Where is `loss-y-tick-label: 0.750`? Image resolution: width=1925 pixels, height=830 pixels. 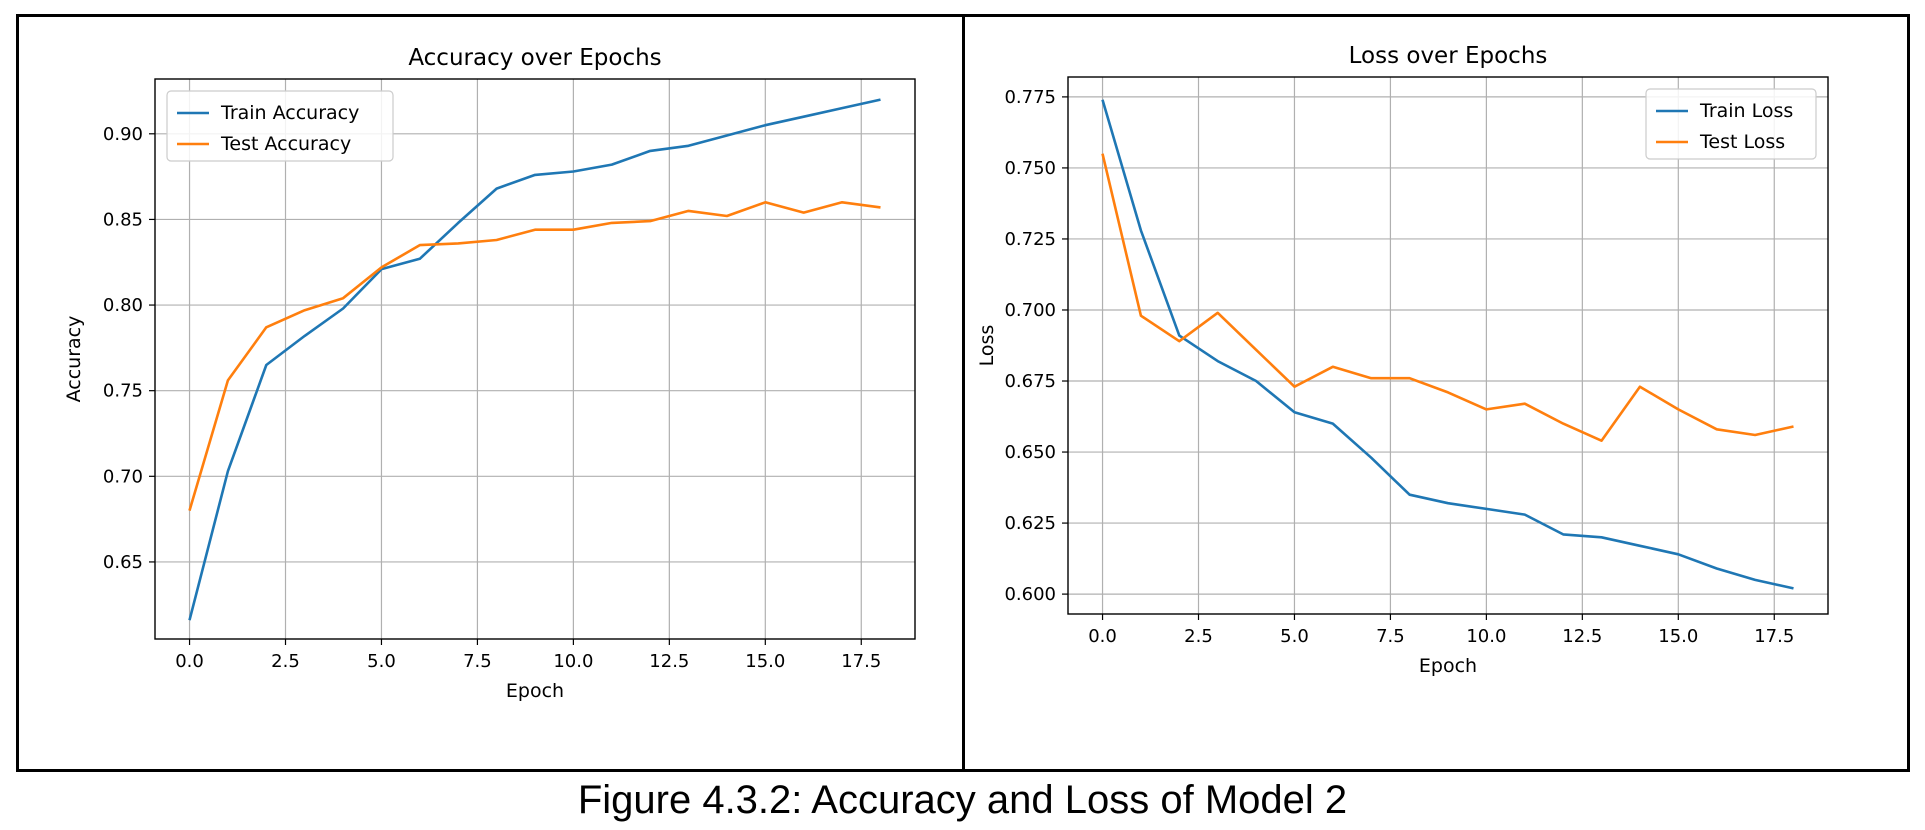 loss-y-tick-label: 0.750 is located at coordinates (1030, 168).